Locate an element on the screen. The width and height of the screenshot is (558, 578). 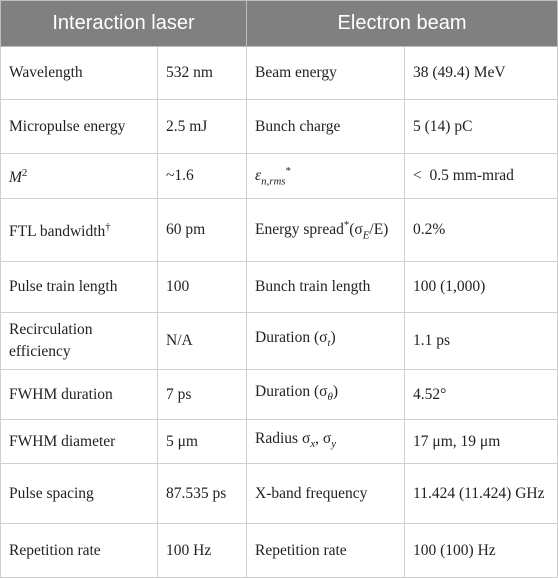
laser-value: 532 nm is located at coordinates (202, 73).